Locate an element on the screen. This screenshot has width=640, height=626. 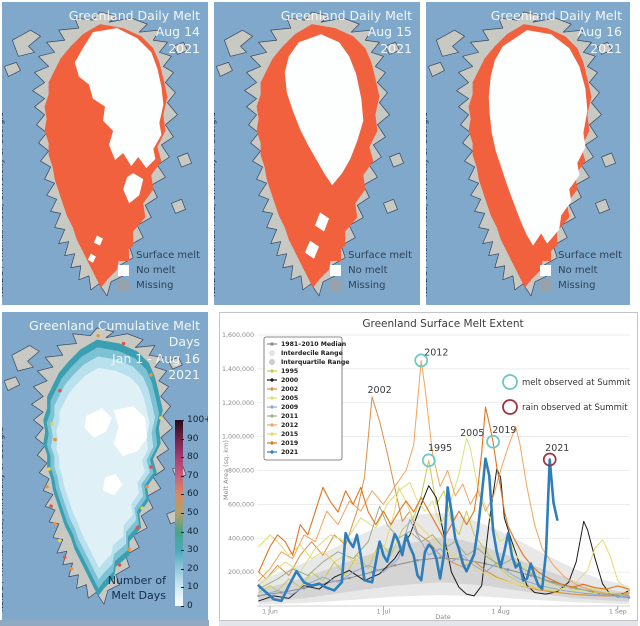
melt-days-colorbar is located at coordinates (179, 513).